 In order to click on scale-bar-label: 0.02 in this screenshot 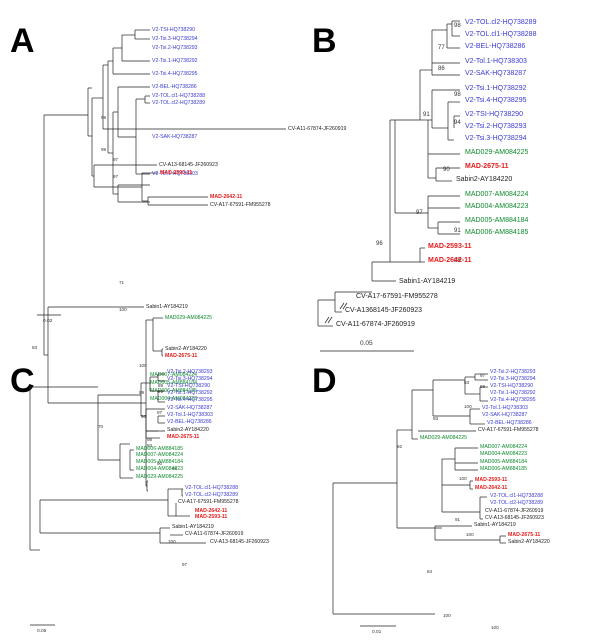, I will do `click(48, 321)`.